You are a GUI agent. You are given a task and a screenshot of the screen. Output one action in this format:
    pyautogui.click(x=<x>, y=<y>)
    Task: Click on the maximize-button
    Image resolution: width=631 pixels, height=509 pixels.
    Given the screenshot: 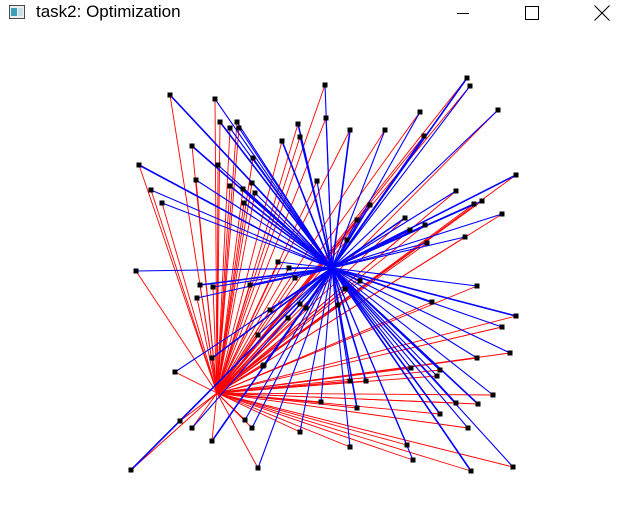 What is the action you would take?
    pyautogui.click(x=532, y=13)
    